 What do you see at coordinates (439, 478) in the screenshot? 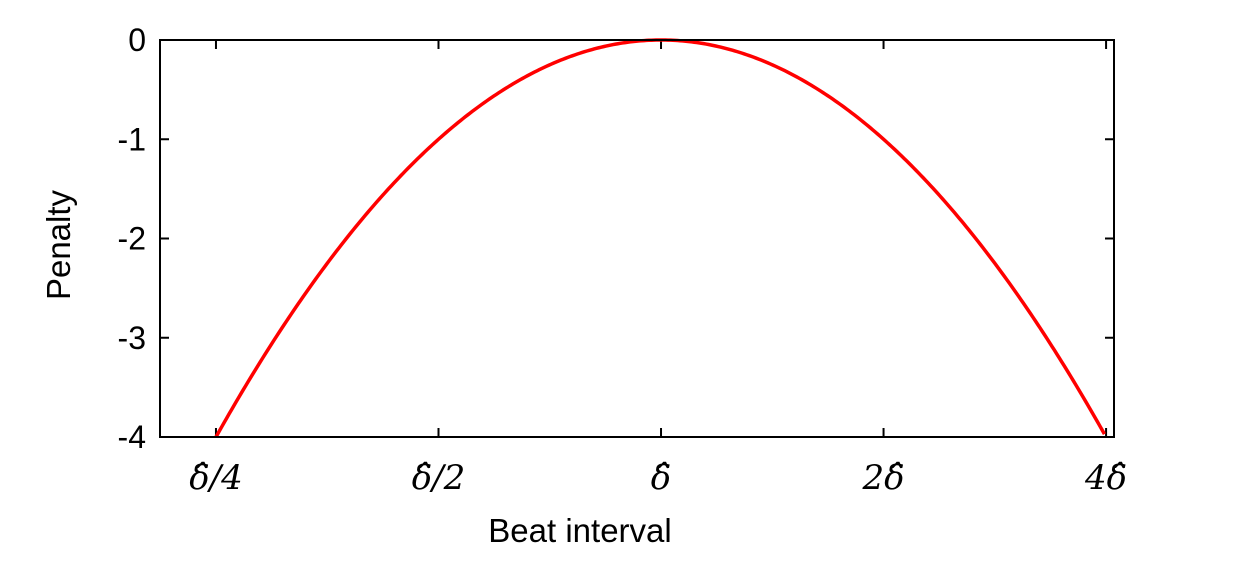
I see `x-tick-label-1: δ̂/2` at bounding box center [439, 478].